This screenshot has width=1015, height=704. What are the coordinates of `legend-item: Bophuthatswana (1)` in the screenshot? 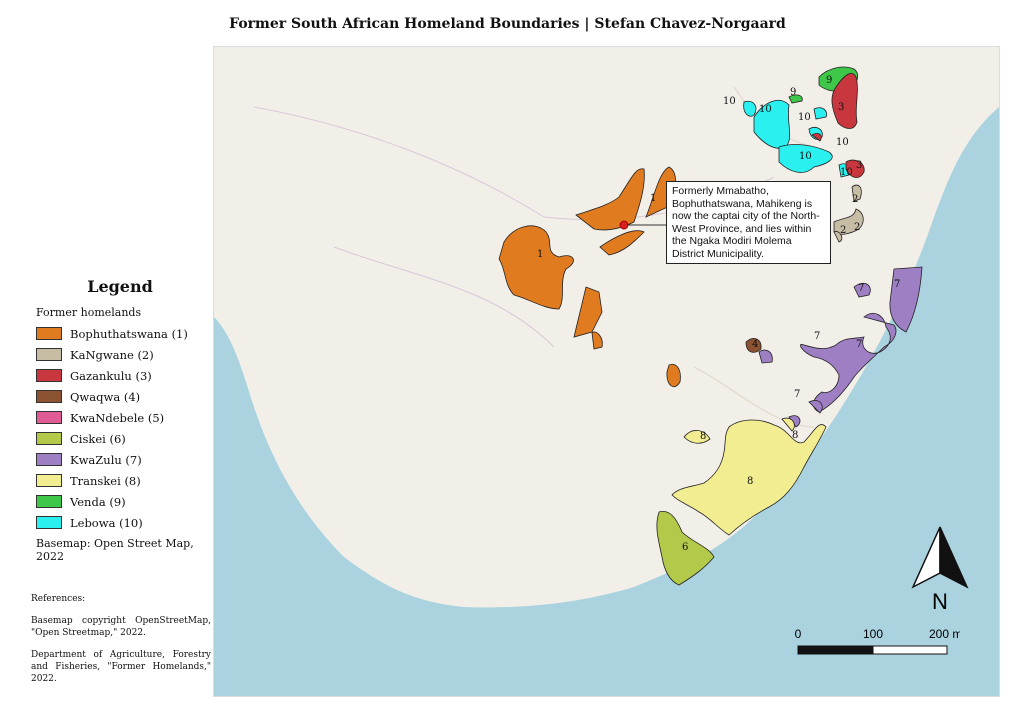 It's located at (125, 333).